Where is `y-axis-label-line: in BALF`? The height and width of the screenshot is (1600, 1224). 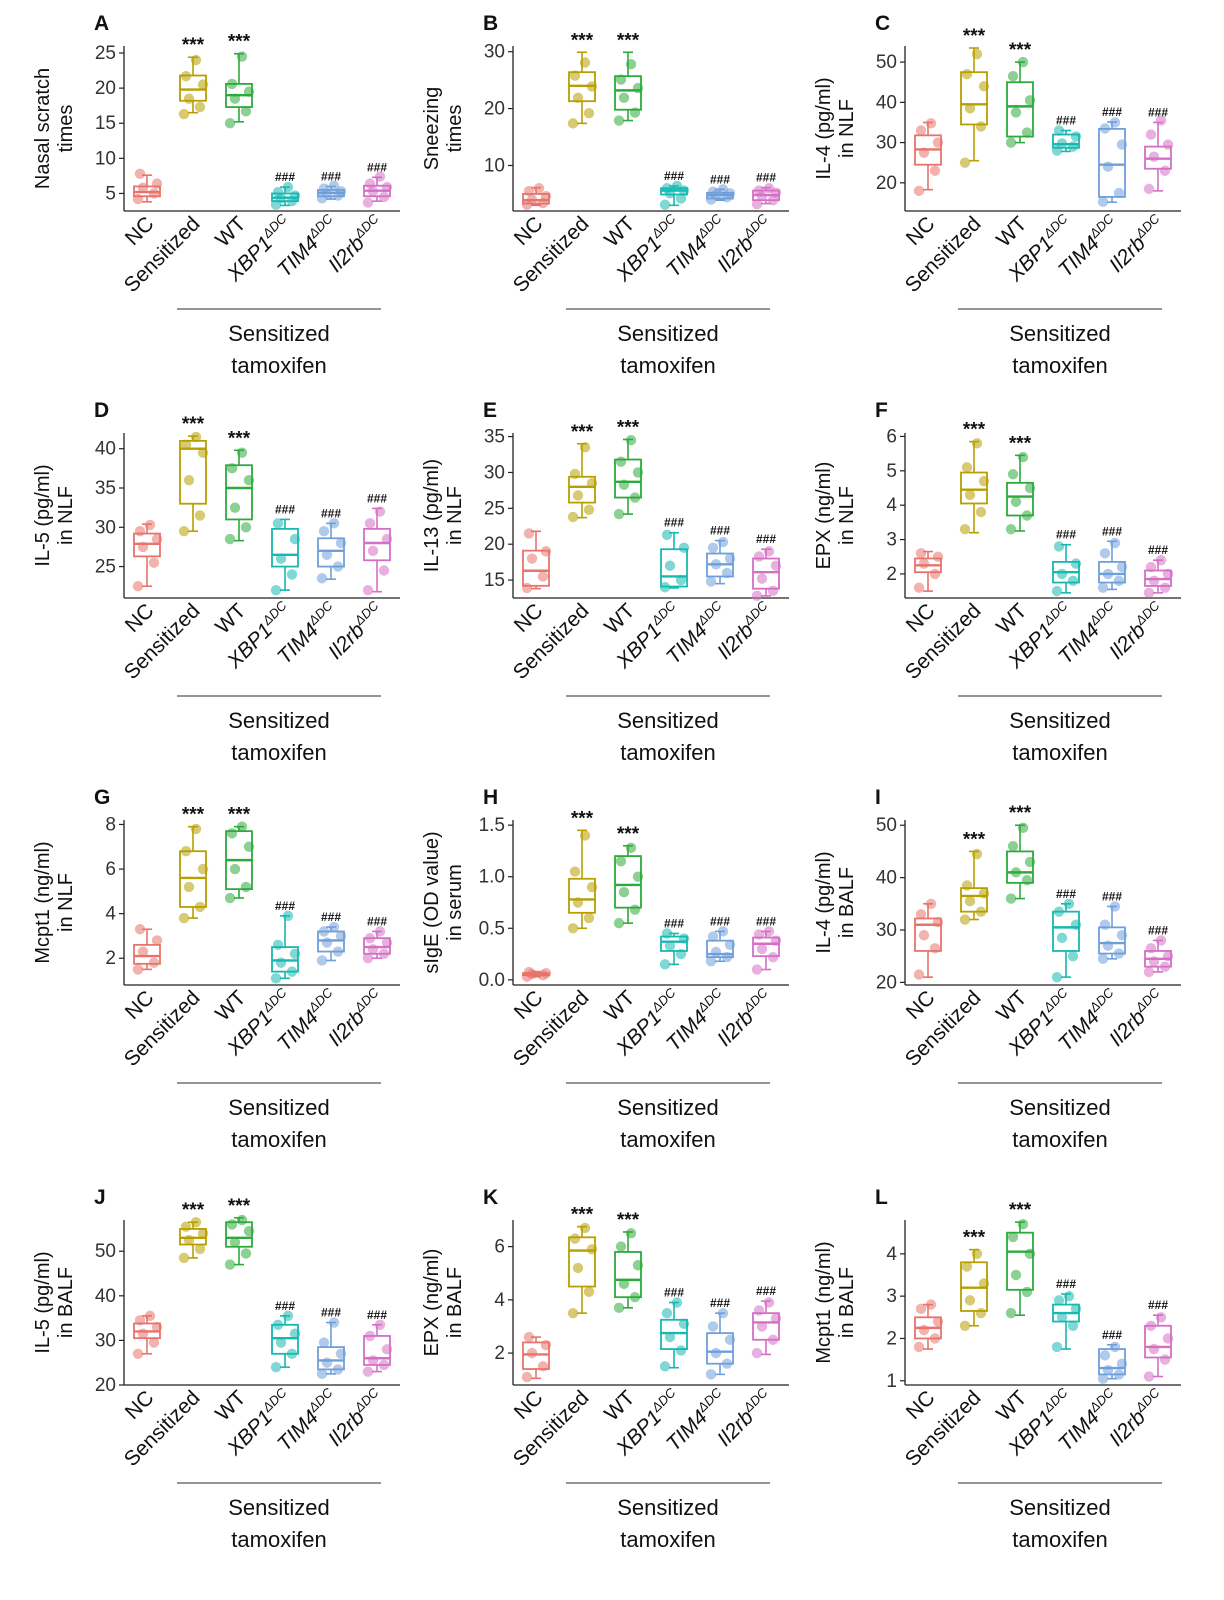
y-axis-label-line: in BALF is located at coordinates (847, 902).